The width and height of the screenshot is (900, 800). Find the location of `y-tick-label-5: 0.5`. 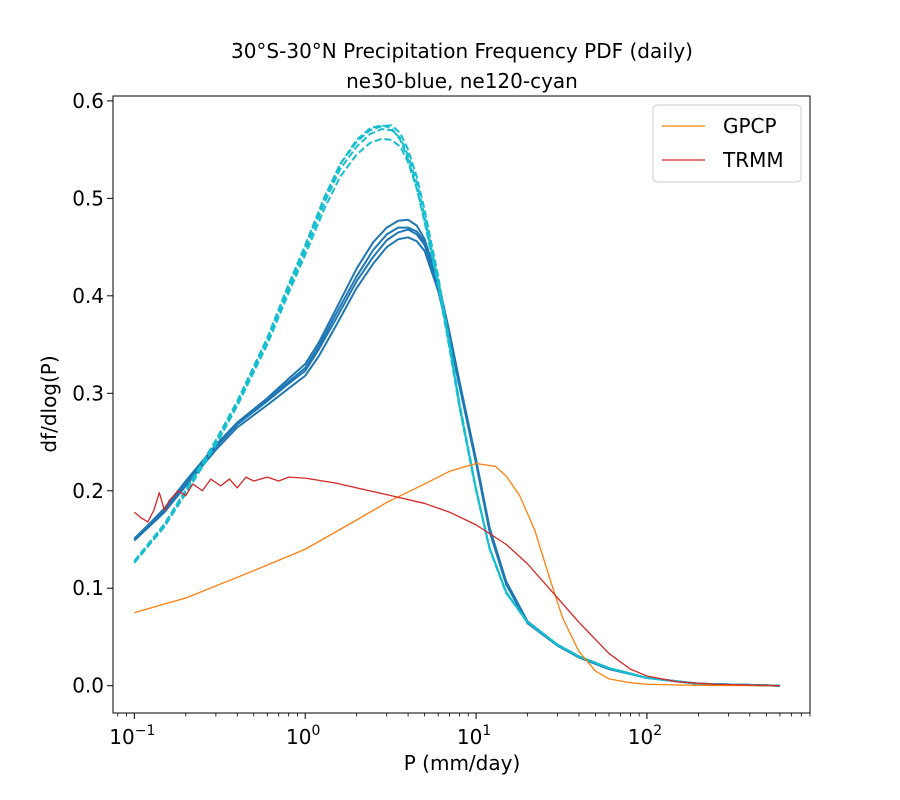

y-tick-label-5: 0.5 is located at coordinates (88, 198).